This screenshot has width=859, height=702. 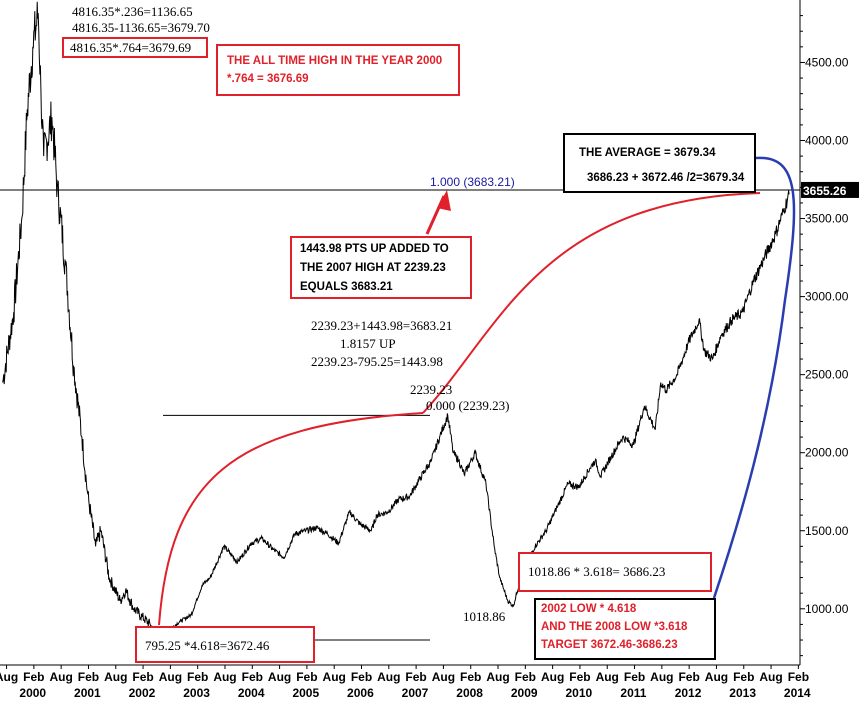 What do you see at coordinates (131, 47) in the screenshot?
I see `header-box-text: 4816.35*.764=3679.69` at bounding box center [131, 47].